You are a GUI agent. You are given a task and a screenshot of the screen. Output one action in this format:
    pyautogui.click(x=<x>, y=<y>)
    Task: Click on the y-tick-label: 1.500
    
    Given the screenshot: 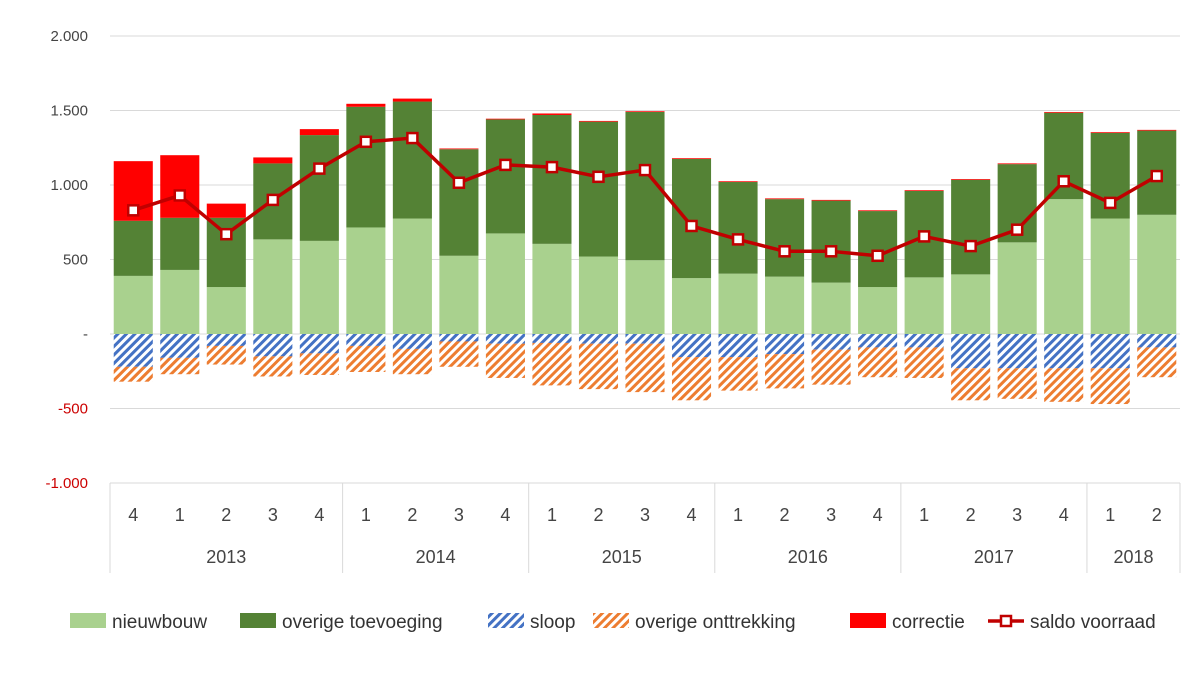 What is the action you would take?
    pyautogui.click(x=69, y=111)
    